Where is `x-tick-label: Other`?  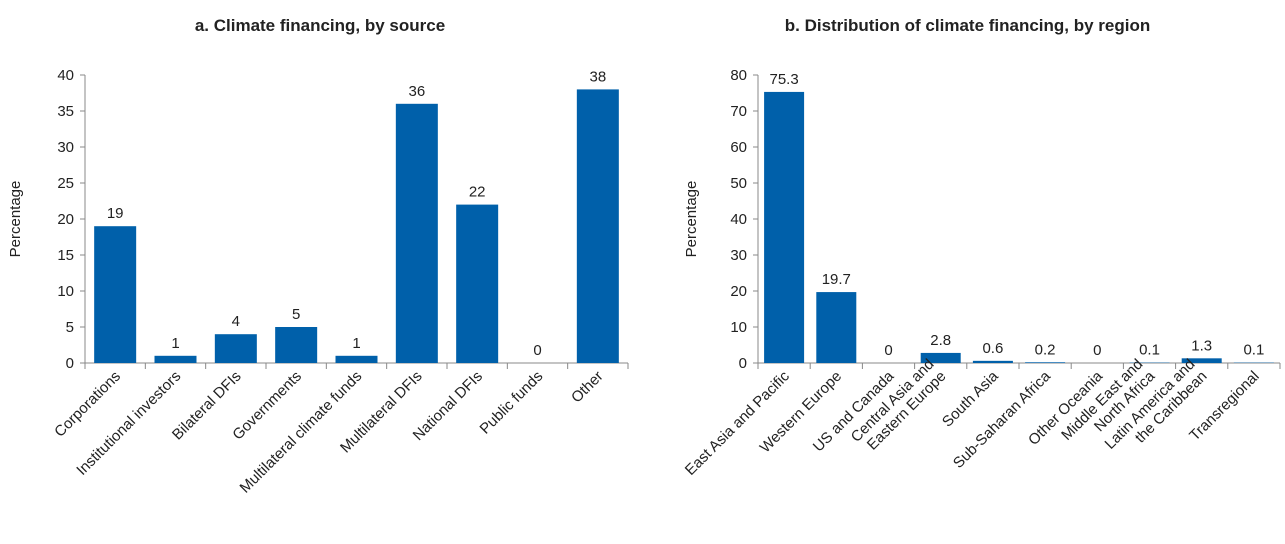 x-tick-label: Other is located at coordinates (587, 387).